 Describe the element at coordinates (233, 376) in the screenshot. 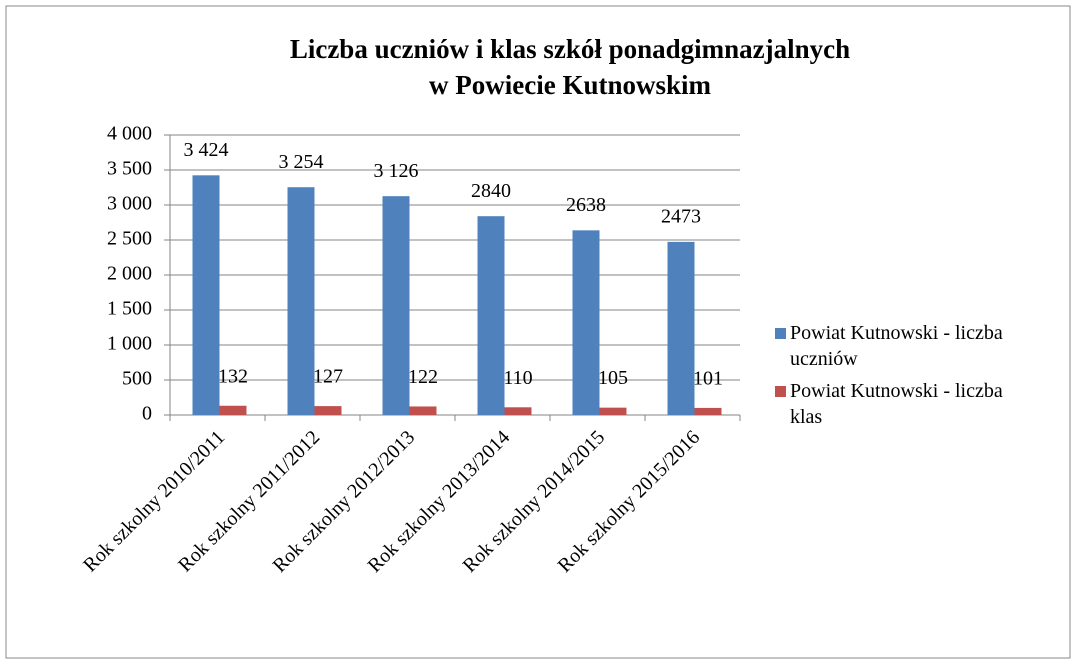

I see `data-label: 132` at that location.